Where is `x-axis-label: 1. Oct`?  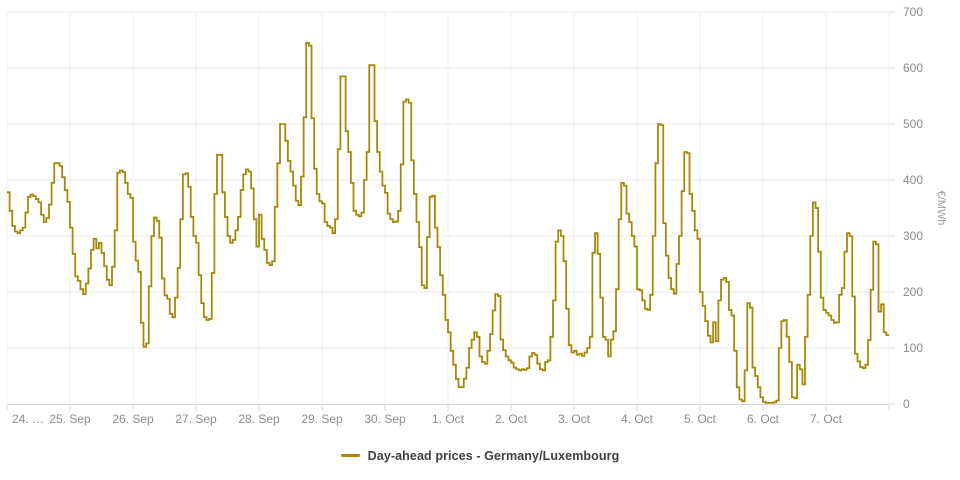 x-axis-label: 1. Oct is located at coordinates (448, 419).